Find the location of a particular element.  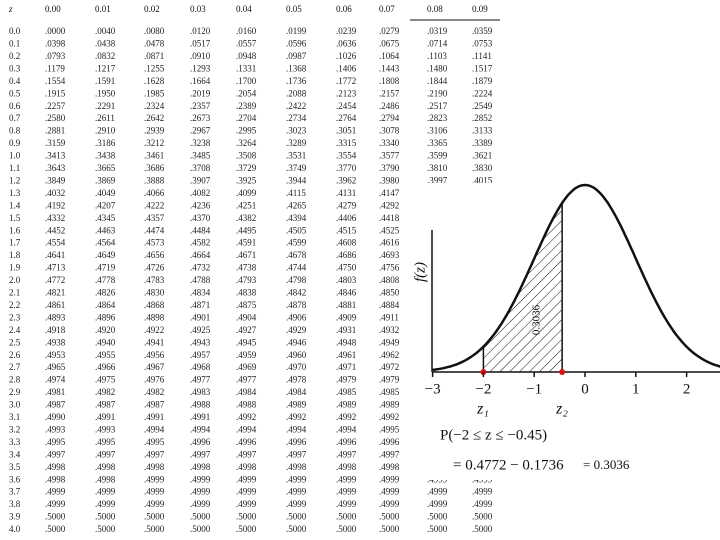

table-cell: .4909 is located at coordinates (346, 317).